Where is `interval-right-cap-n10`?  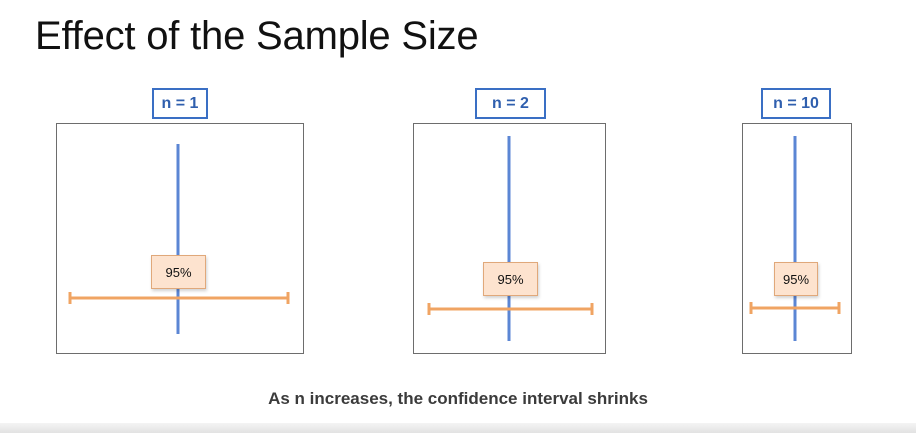 interval-right-cap-n10 is located at coordinates (839, 308).